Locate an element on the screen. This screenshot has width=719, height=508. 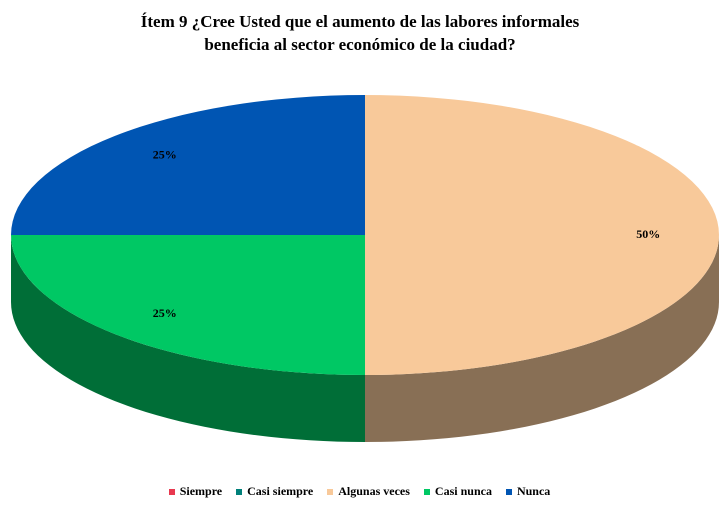
legend-item: Algunas veces is located at coordinates (368, 491).